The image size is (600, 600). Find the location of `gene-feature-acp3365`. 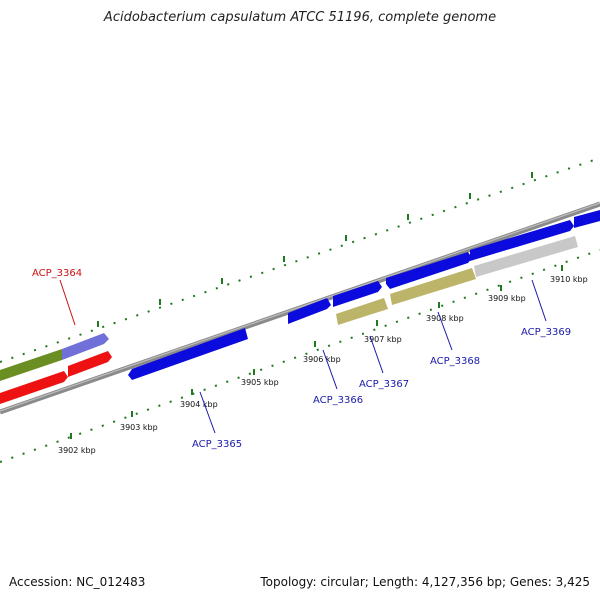

gene-feature-acp3365 is located at coordinates (188, 354).